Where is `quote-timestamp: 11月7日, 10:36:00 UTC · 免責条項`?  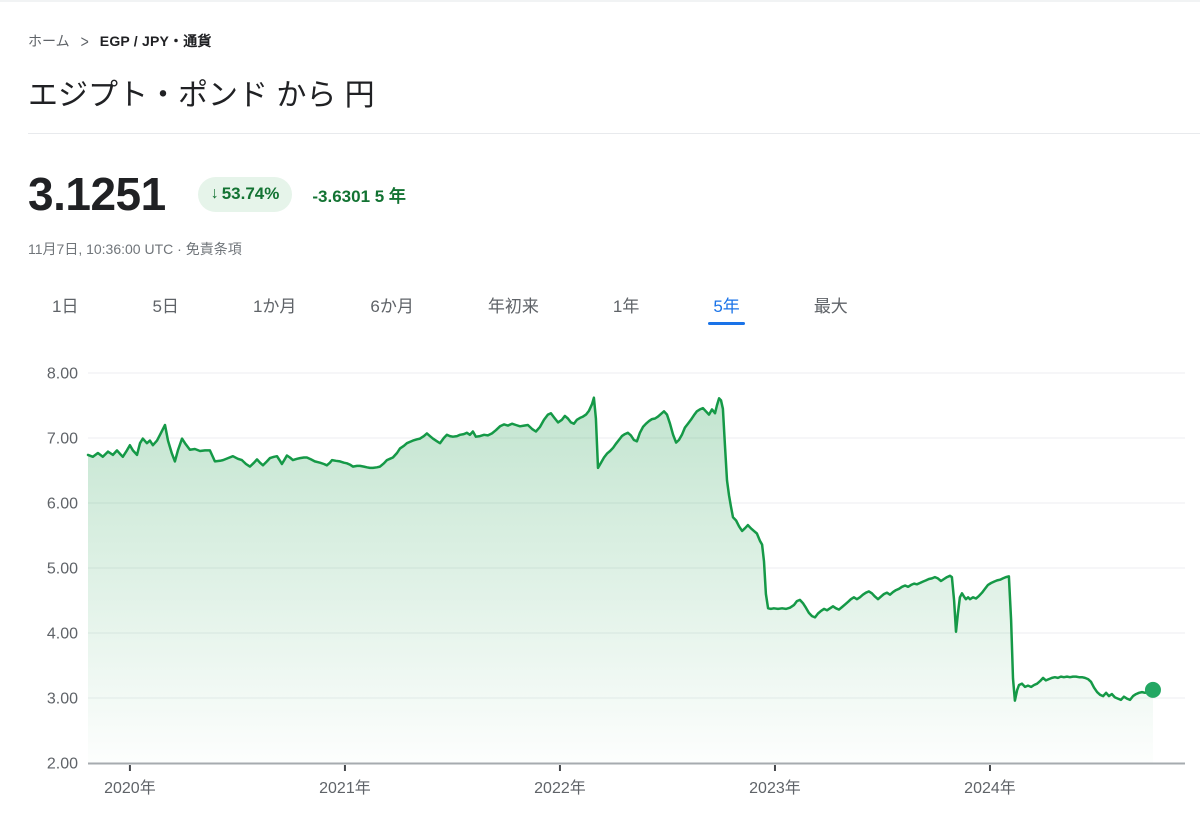 quote-timestamp: 11月7日, 10:36:00 UTC · 免責条項 is located at coordinates (135, 249).